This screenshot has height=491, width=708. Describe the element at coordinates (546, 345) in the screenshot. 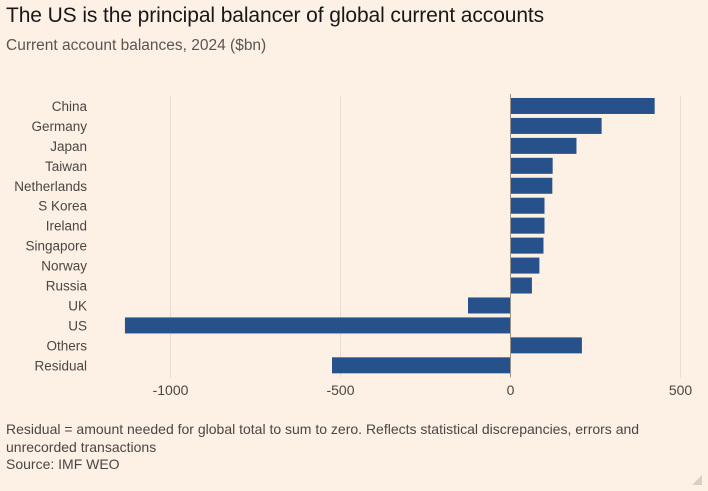

I see `bar-others` at that location.